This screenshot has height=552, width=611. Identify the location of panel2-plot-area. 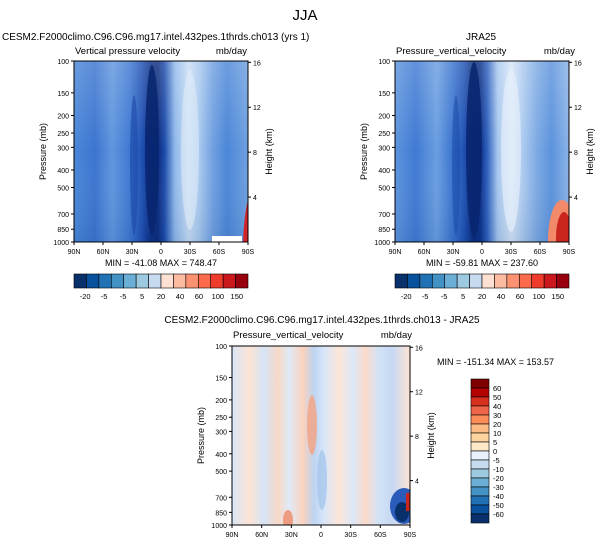
(482, 151).